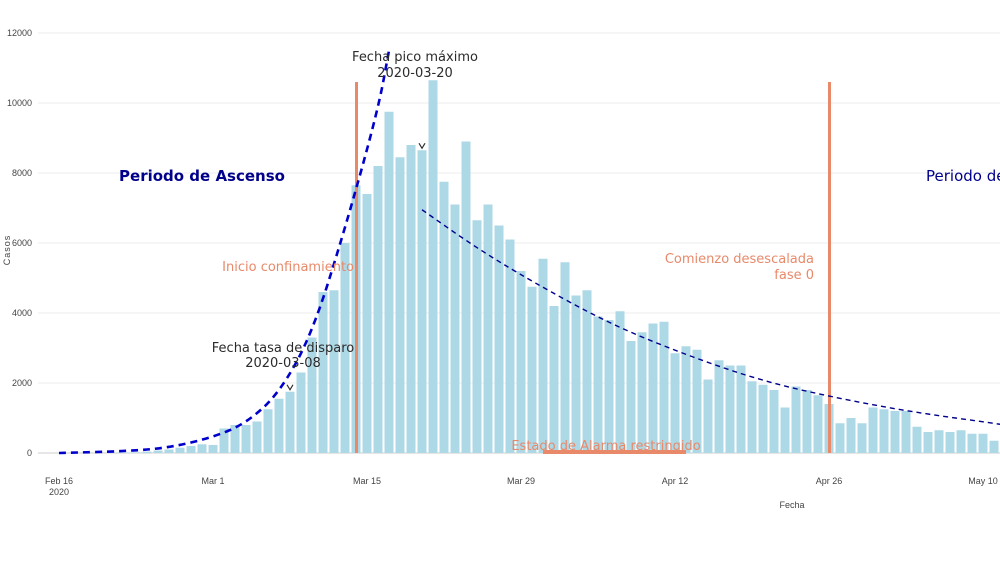  What do you see at coordinates (367, 481) in the screenshot?
I see `x-tick-label: Mar 15` at bounding box center [367, 481].